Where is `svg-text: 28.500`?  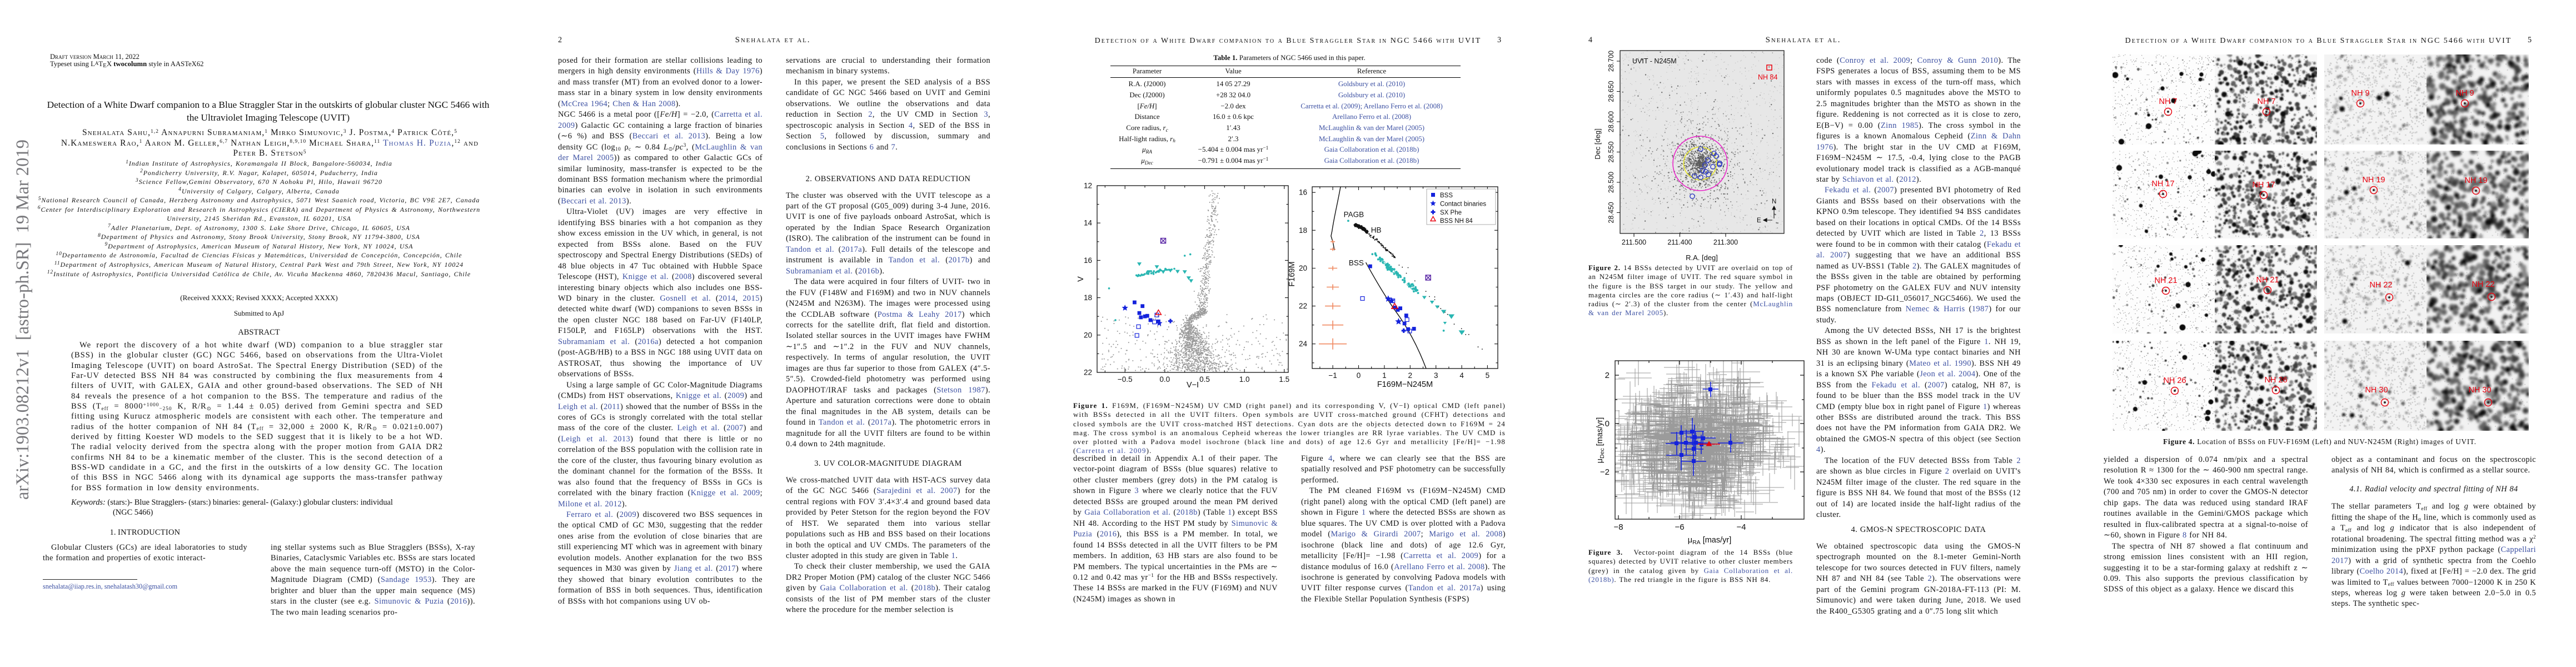 svg-text: 28.500 is located at coordinates (1611, 182).